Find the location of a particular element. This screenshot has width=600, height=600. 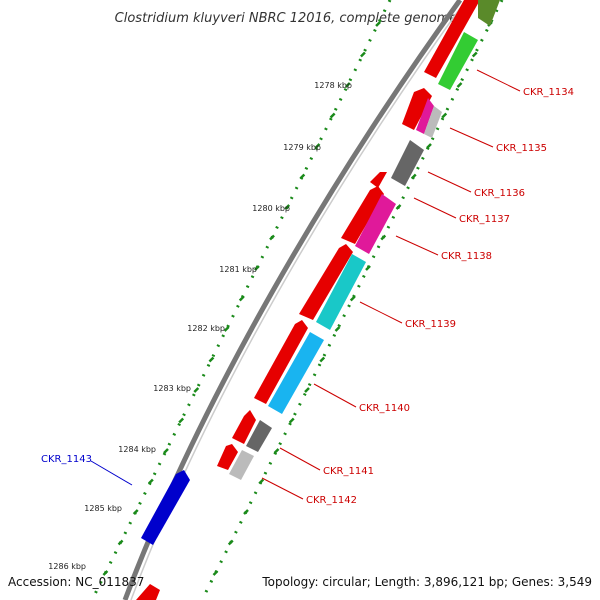

gene-fragment-bottom is located at coordinates (148, 592).